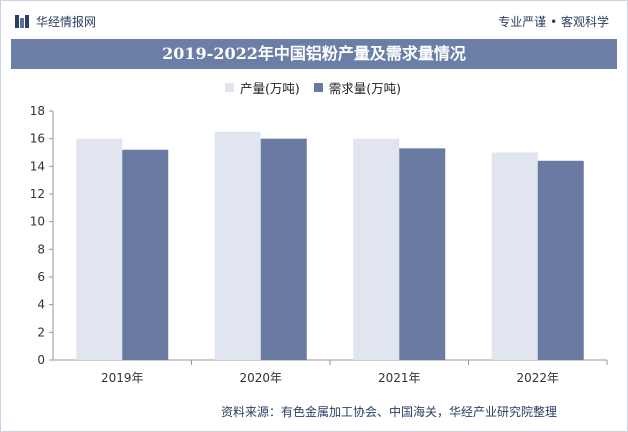 This screenshot has width=628, height=432. I want to click on tagline: 专业严谨 • 客观科学, so click(553, 22).